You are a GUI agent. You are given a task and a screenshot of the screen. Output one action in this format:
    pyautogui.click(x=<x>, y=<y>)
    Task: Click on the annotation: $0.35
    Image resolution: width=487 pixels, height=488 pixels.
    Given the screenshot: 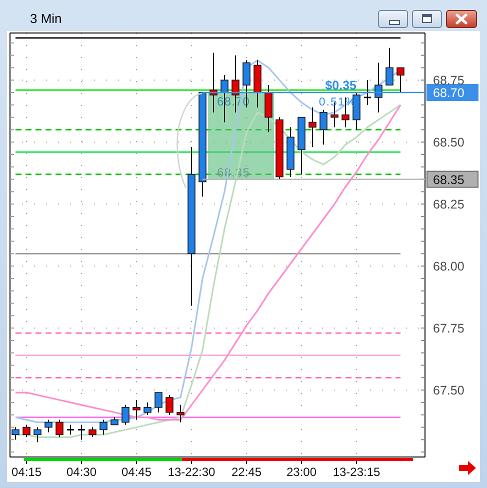 What is the action you would take?
    pyautogui.click(x=341, y=85)
    